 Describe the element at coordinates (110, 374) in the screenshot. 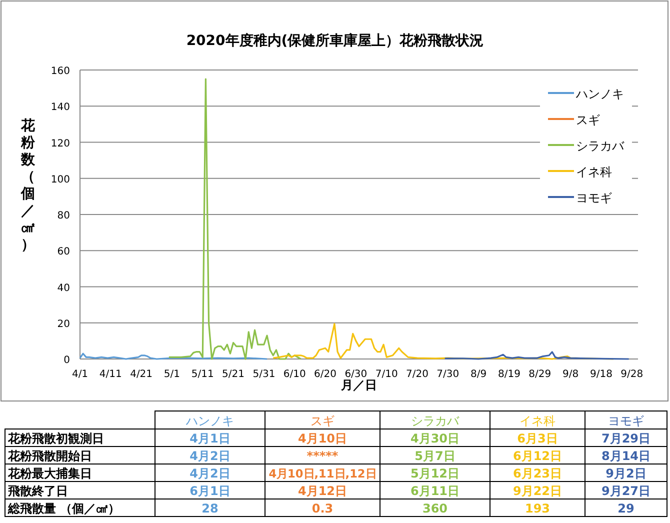

I see `x-tick-label: 4/11` at that location.